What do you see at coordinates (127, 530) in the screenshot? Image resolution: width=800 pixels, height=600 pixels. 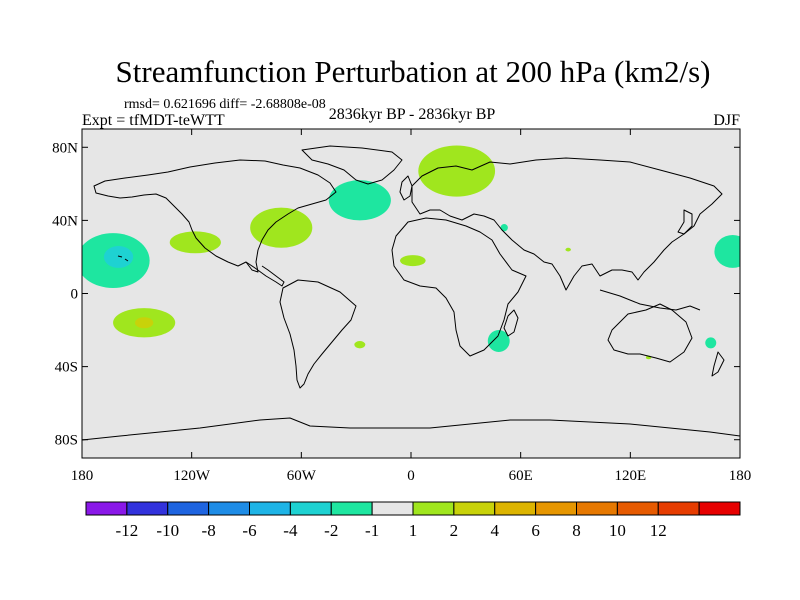 I see `colorbar-label: -12` at bounding box center [127, 530].